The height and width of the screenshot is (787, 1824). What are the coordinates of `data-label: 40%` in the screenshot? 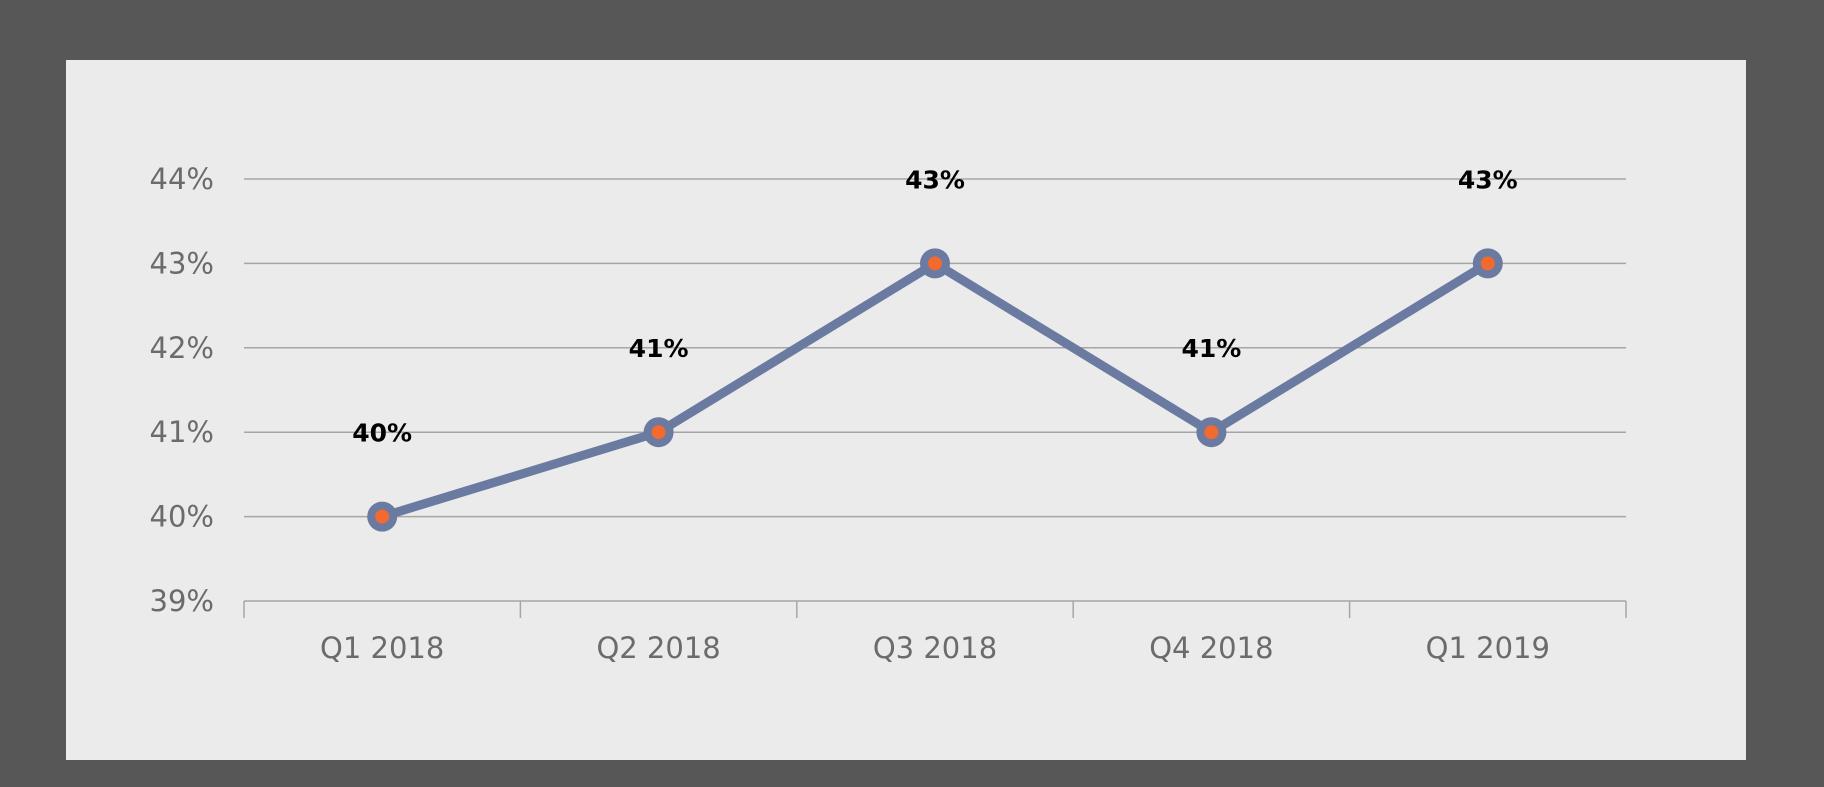 It's located at (382, 433).